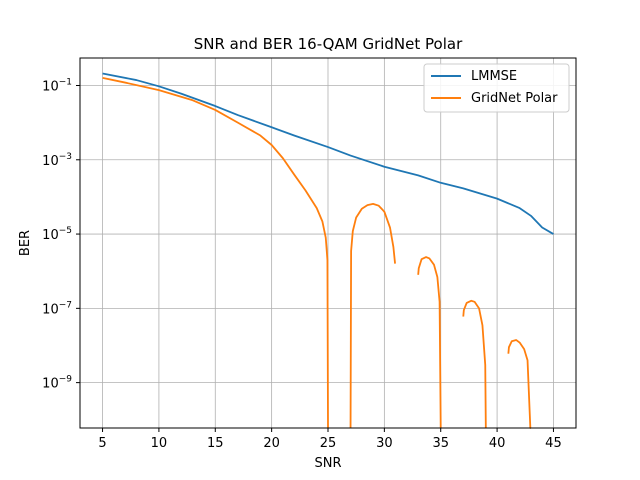 Image resolution: width=640 pixels, height=480 pixels. I want to click on x-axis-ticks: 5 10 15 20 25 30 35 40 45, so click(330, 439).